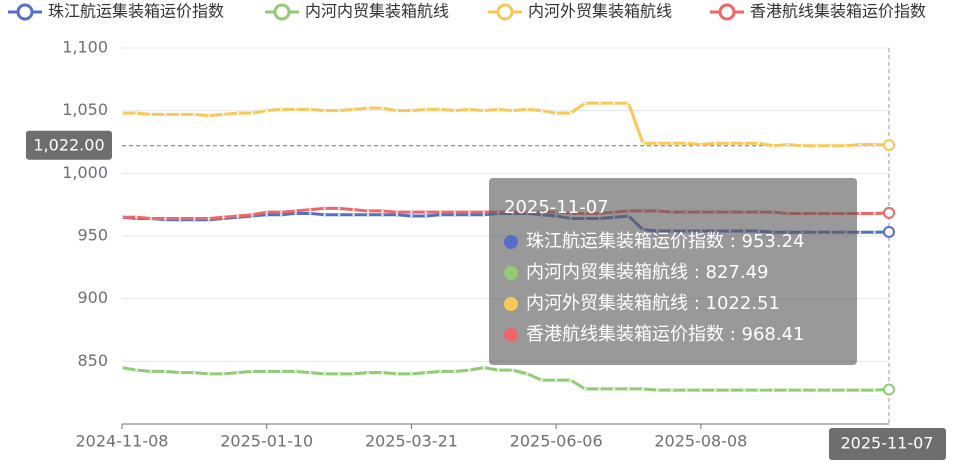  I want to click on axis-pointer-y-label: 1,022.00, so click(68, 144).